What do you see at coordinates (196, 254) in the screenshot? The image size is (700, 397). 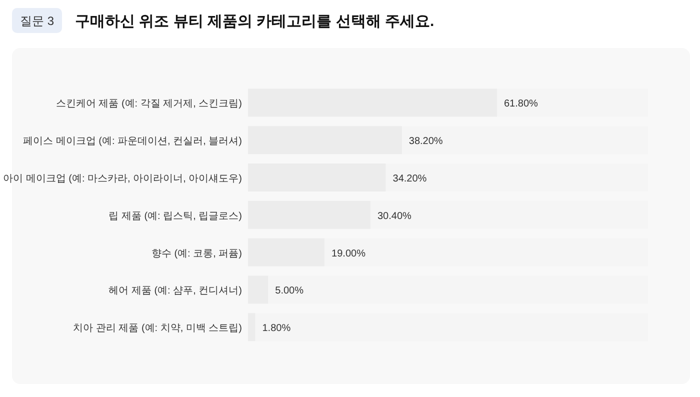 I see `y-tick-label: 향수 (예: 코롱, 퍼퓸)` at bounding box center [196, 254].